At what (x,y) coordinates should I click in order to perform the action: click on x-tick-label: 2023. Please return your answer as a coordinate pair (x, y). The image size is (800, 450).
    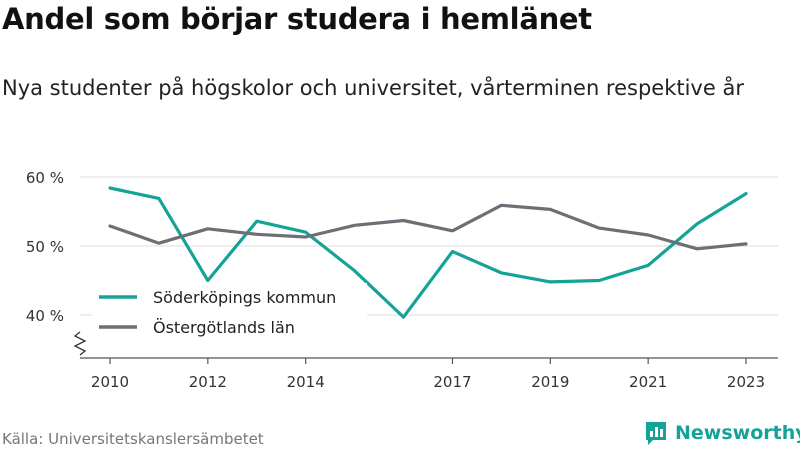
    Looking at the image, I should click on (746, 382).